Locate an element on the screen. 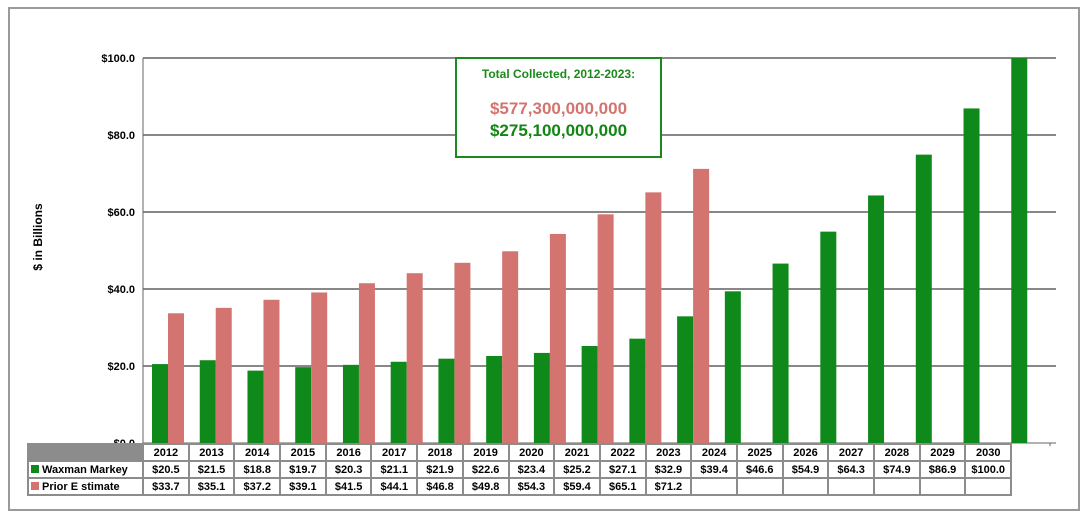 This screenshot has height=532, width=1090. waxman-markey-bar-2016 is located at coordinates (350, 403).